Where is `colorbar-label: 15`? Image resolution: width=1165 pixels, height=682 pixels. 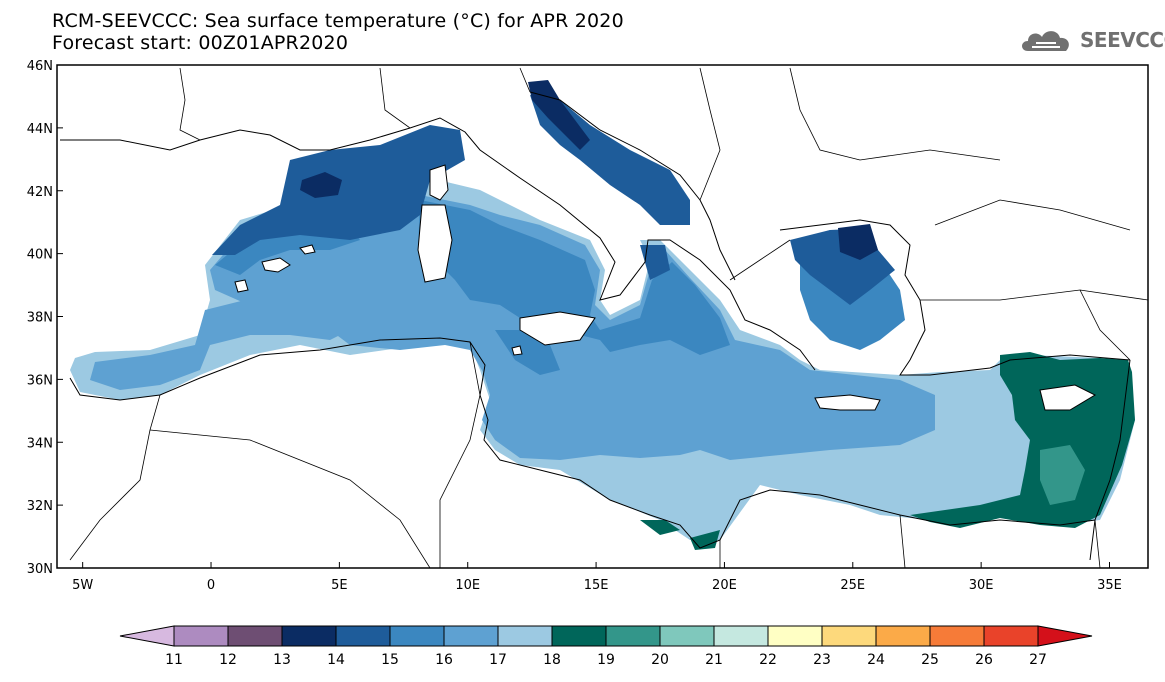
colorbar-label: 15 is located at coordinates (390, 660).